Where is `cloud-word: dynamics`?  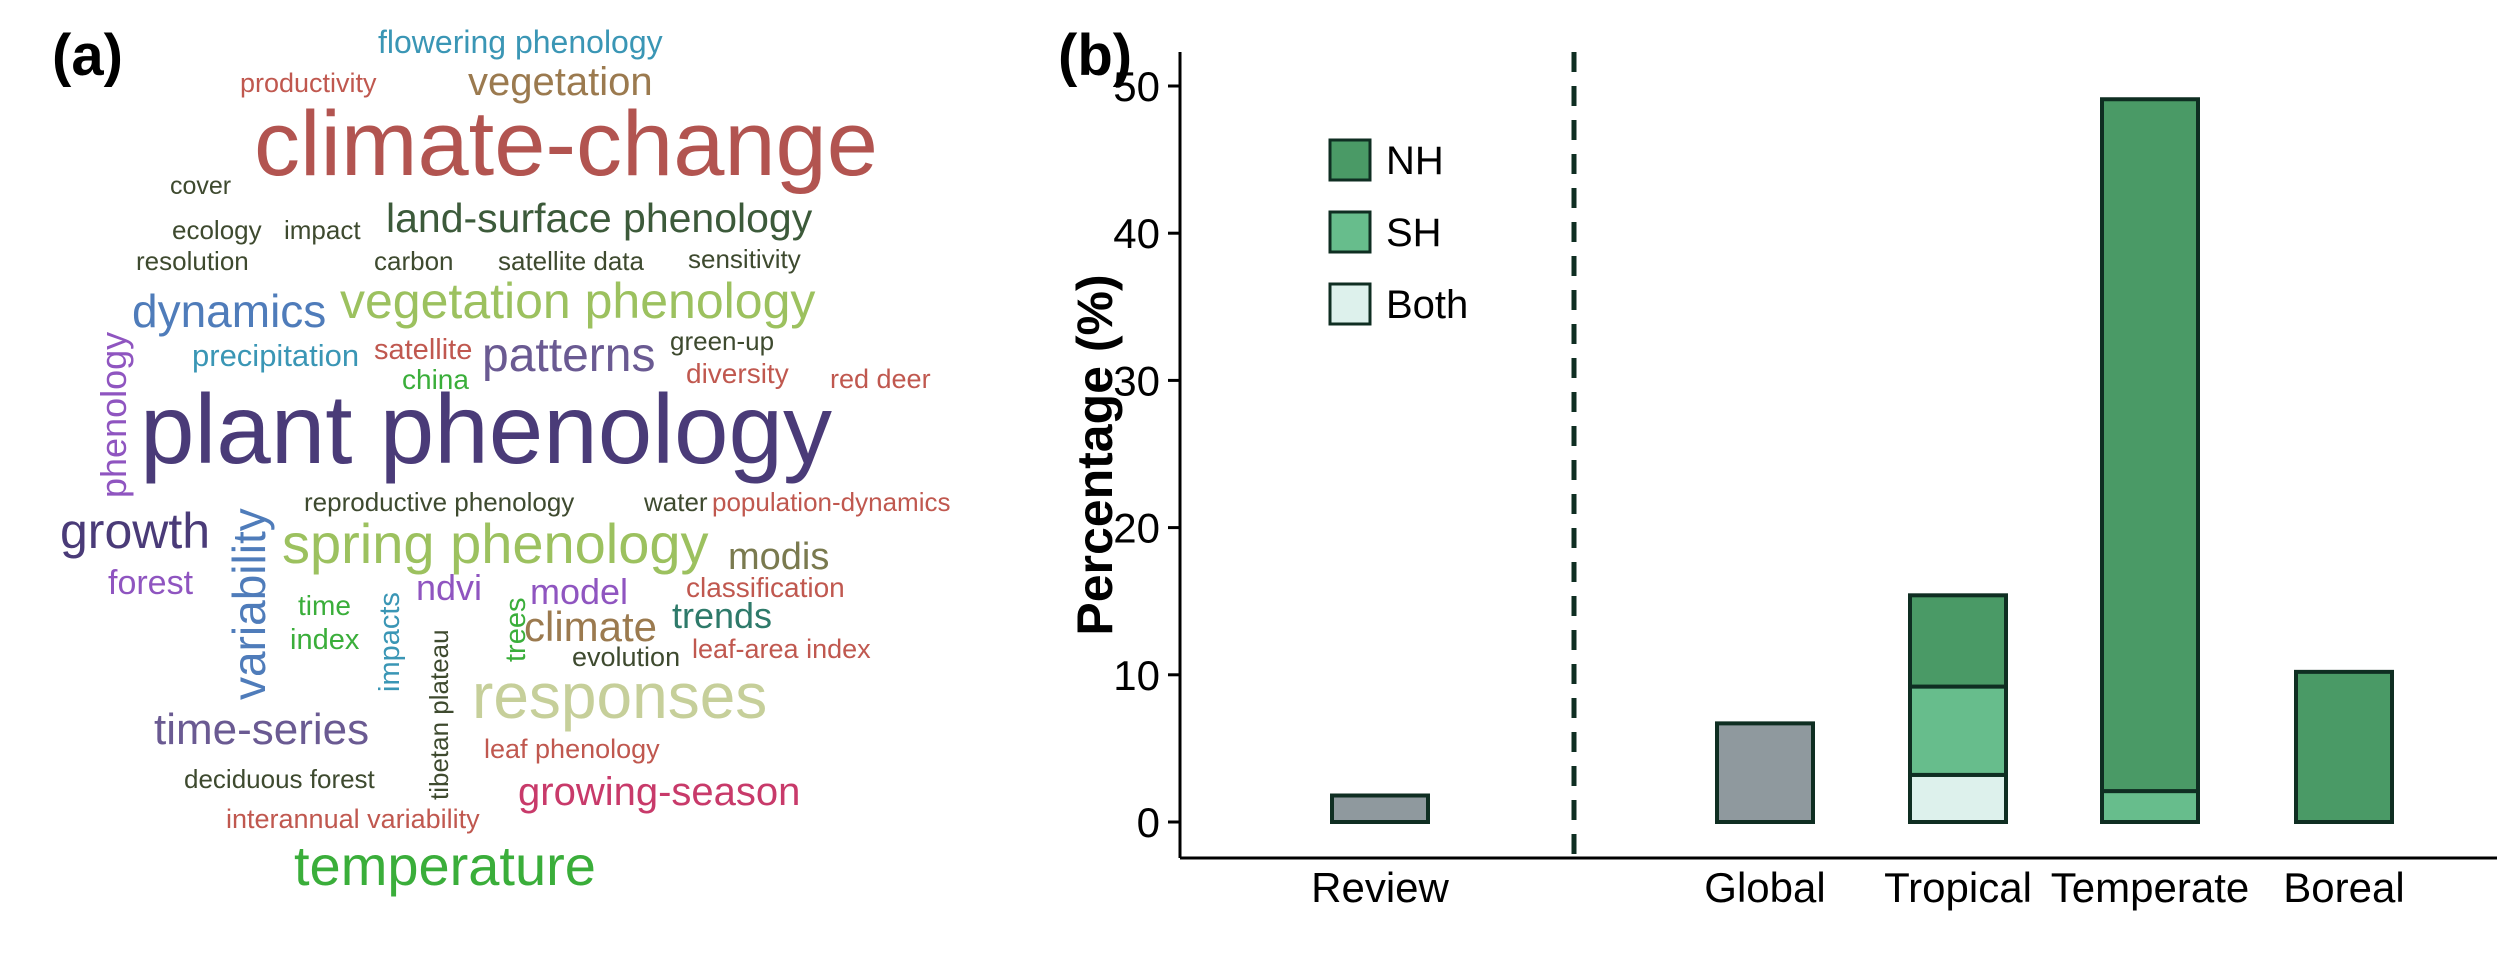 cloud-word: dynamics is located at coordinates (229, 311).